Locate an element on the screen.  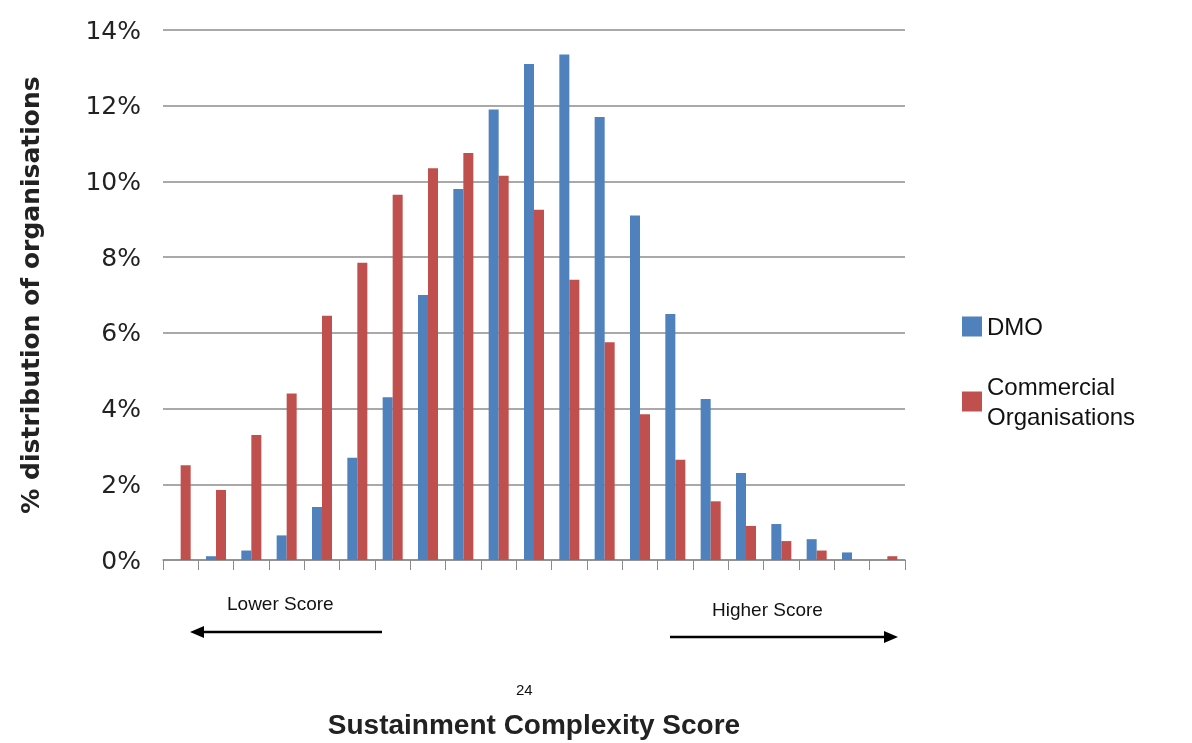
text: Lower Score is located at coordinates (280, 603).